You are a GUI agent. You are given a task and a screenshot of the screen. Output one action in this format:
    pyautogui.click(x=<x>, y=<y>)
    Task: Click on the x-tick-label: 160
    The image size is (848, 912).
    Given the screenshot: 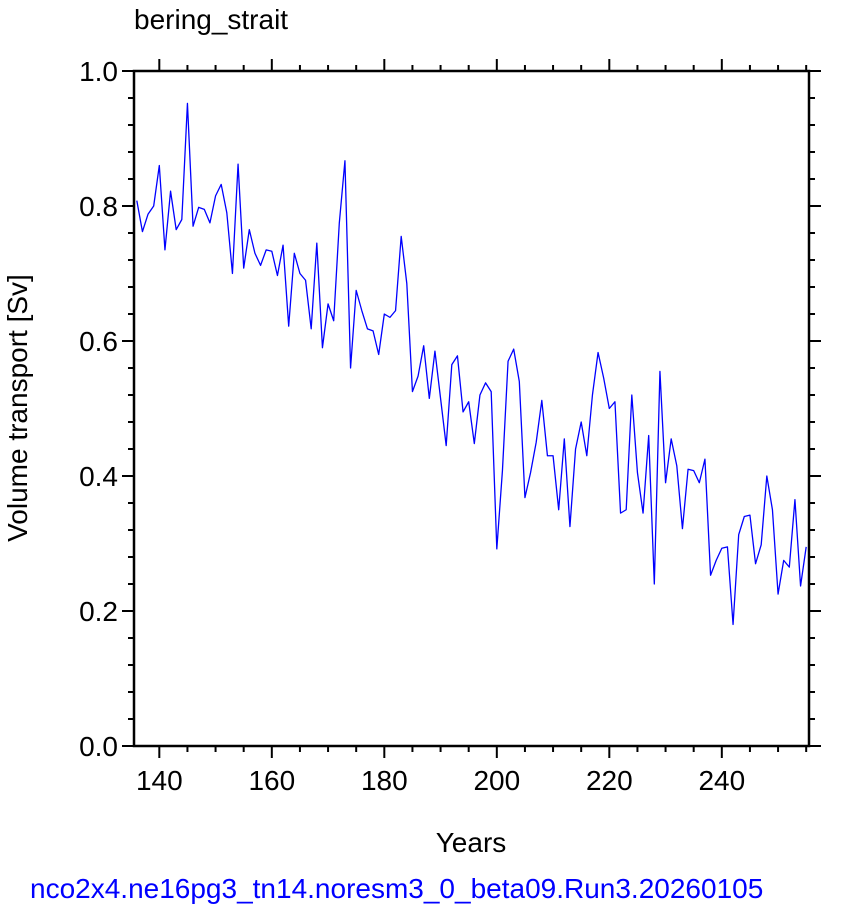 What is the action you would take?
    pyautogui.click(x=271, y=780)
    